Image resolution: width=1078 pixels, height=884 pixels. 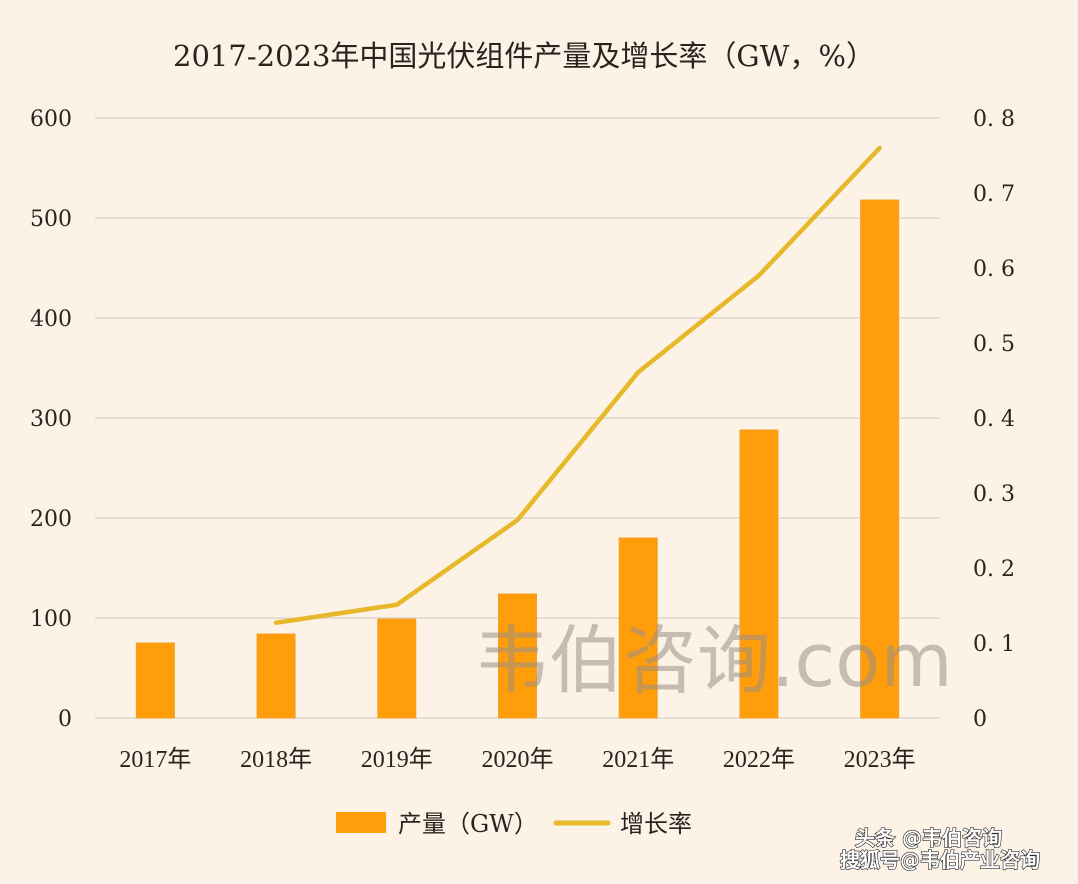 What do you see at coordinates (397, 668) in the screenshot?
I see `bar-2019年` at bounding box center [397, 668].